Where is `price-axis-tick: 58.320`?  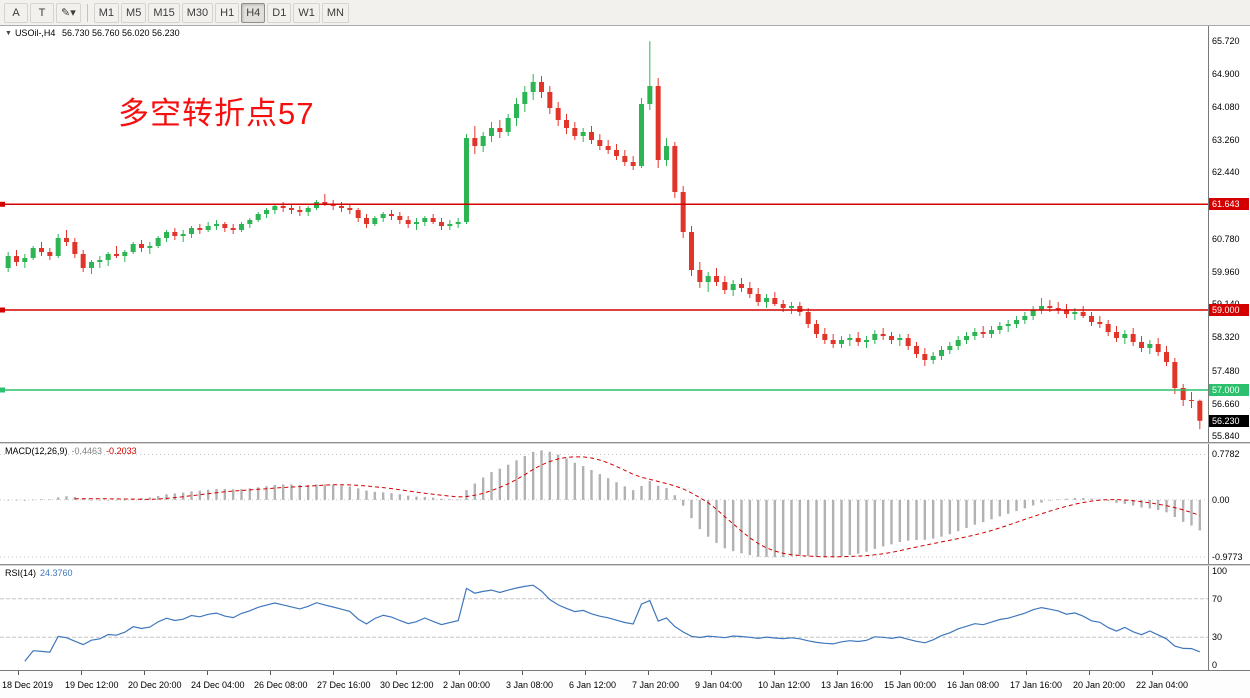
price-axis-tick: 58.320 is located at coordinates (1226, 337).